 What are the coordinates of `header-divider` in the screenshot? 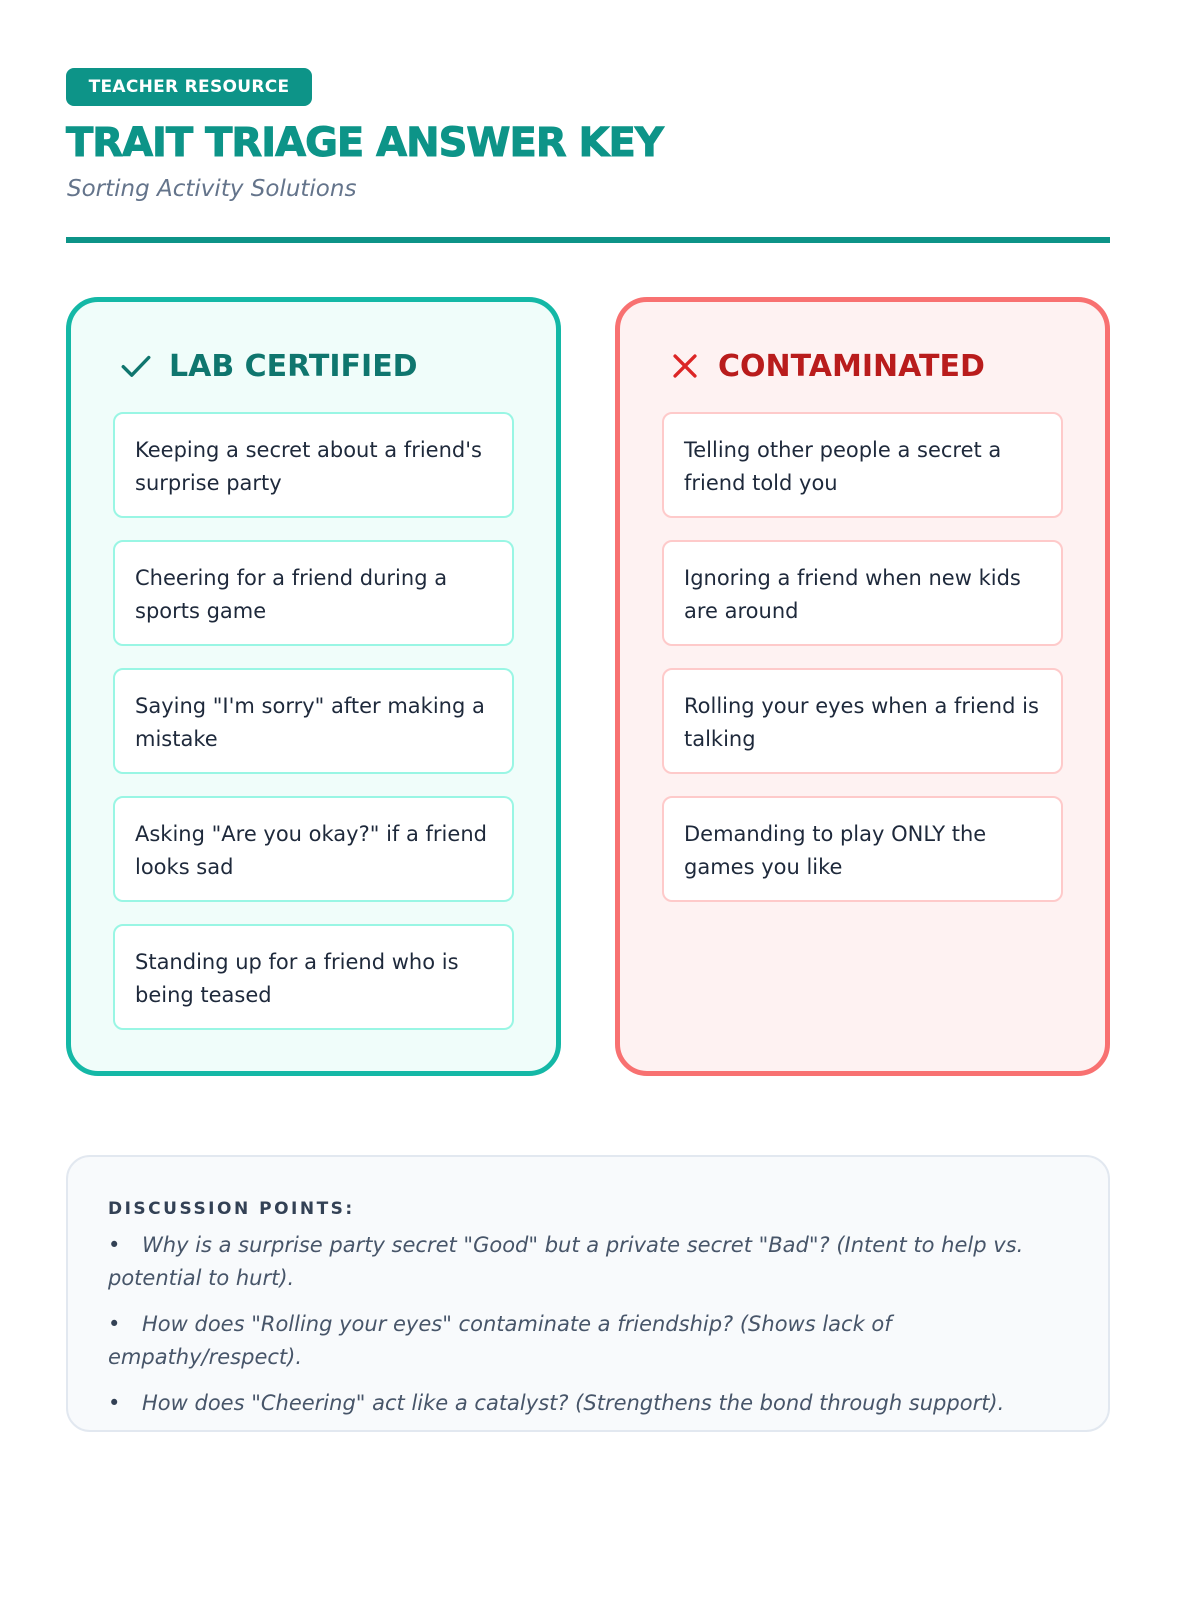 It's located at (588, 240).